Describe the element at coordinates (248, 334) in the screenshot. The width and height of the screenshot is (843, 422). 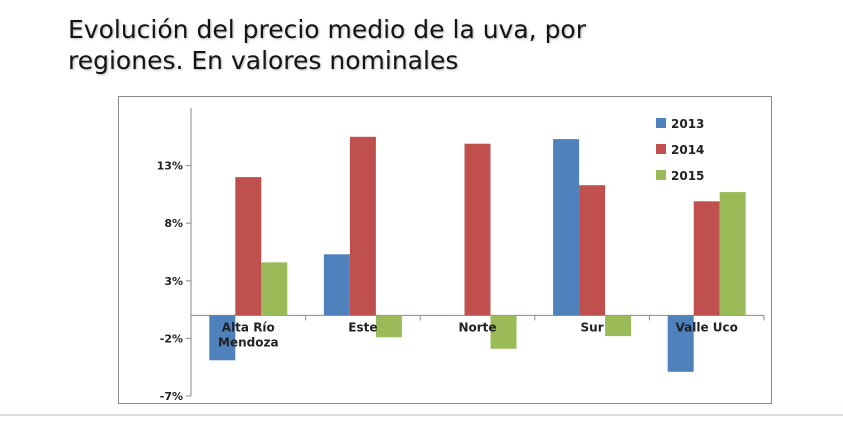
I see `x-category-label: Alta Río Mendoza` at that location.